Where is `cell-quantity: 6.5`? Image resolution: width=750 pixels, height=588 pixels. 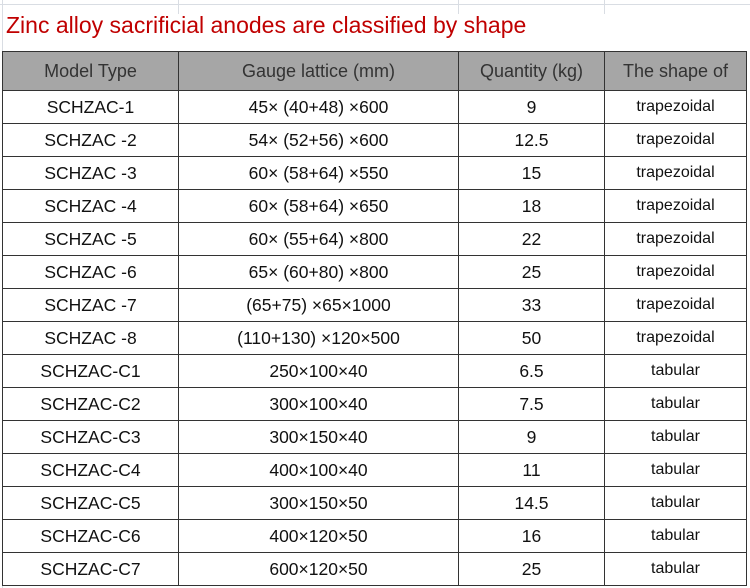
cell-quantity: 6.5 is located at coordinates (531, 371).